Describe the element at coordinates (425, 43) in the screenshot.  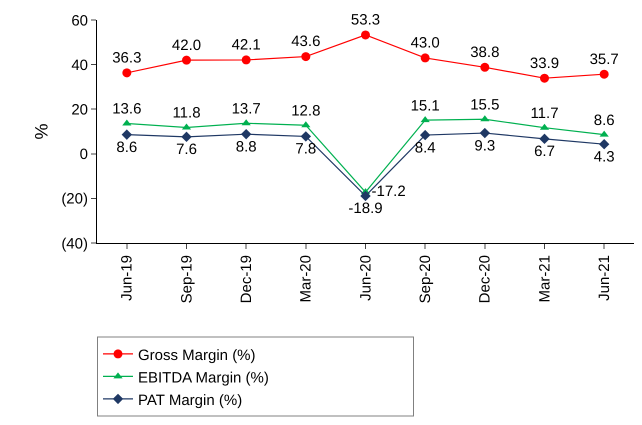
I see `data-label: 43.0` at that location.